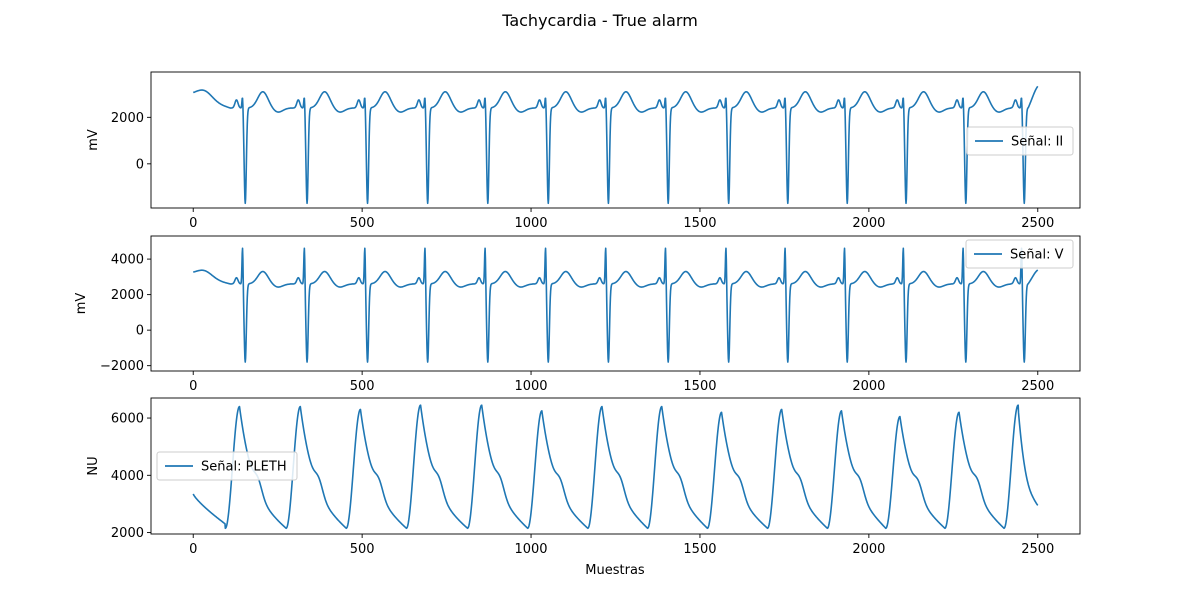  I want to click on legend-3: Señal: PLETH, so click(227, 466).